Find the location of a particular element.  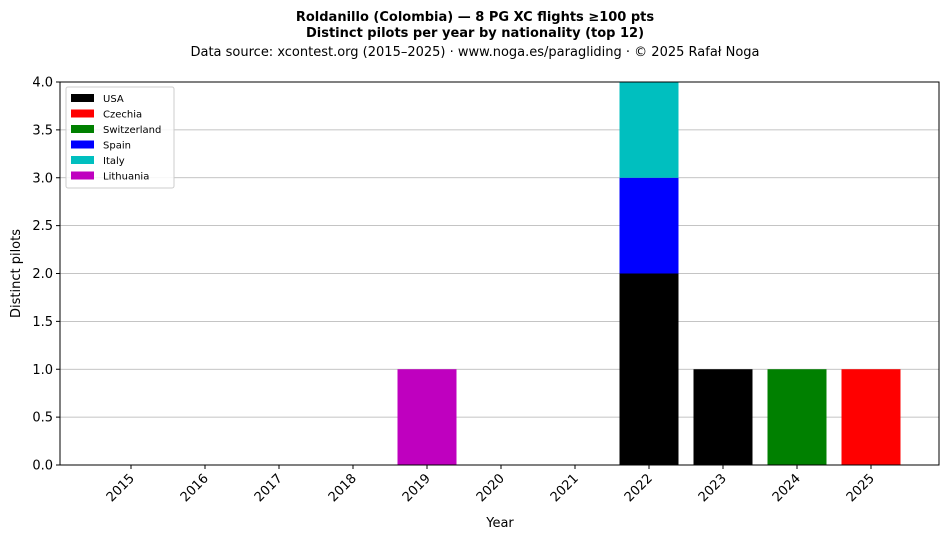

x-tick-label: 2022 is located at coordinates (639, 488).